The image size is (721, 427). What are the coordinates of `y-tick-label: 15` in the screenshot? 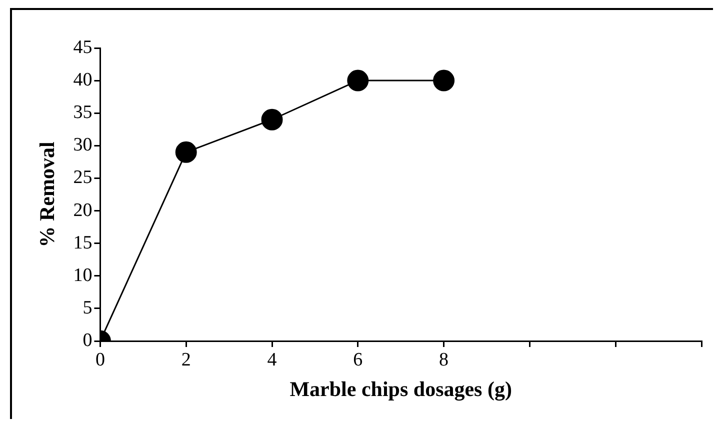 It's located at (82, 243).